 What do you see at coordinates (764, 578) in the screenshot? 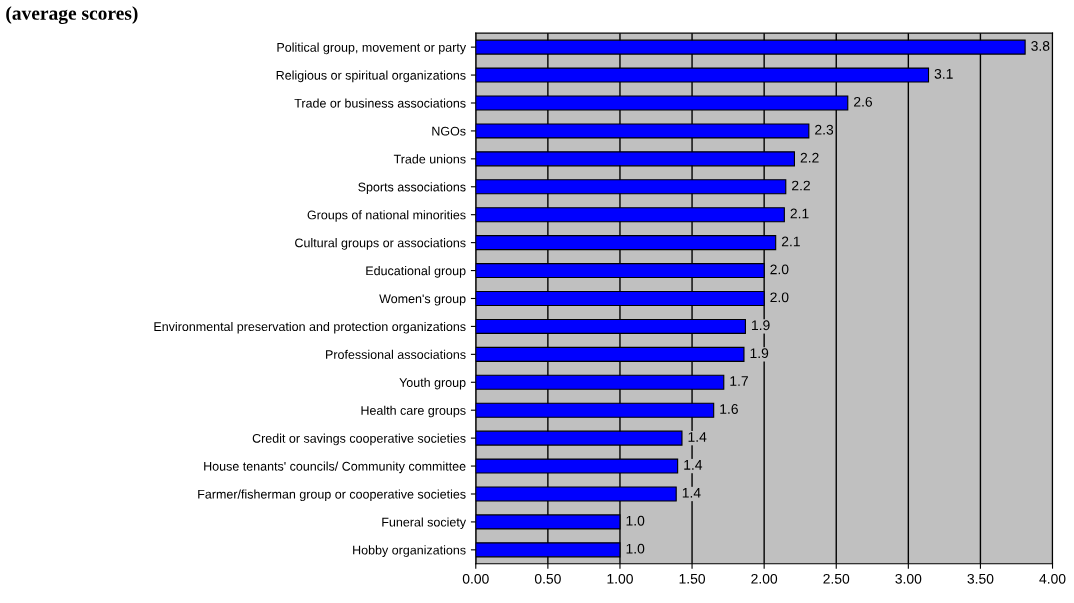
I see `x-tick-label: 2.00` at bounding box center [764, 578].